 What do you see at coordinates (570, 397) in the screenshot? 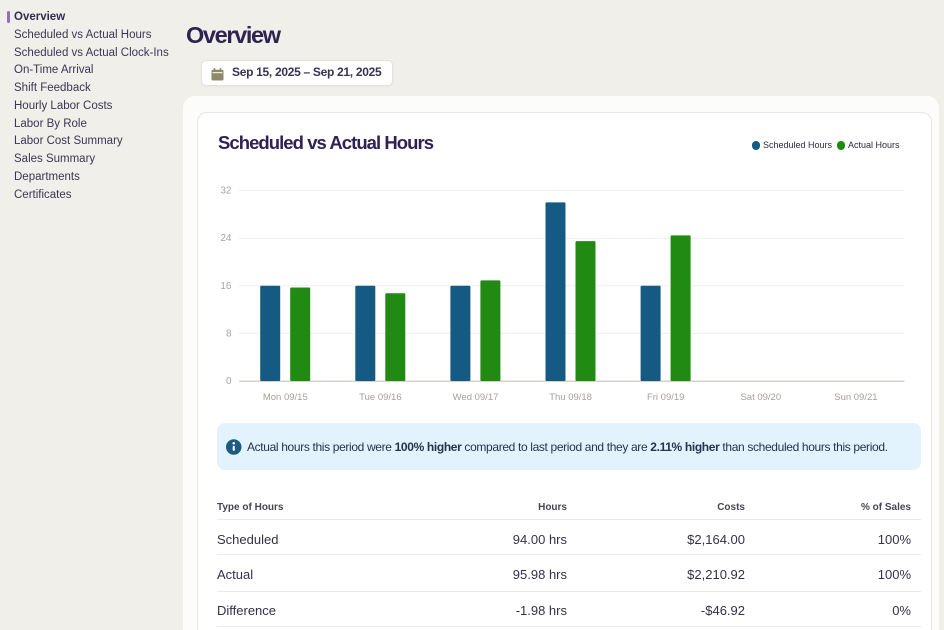
I see `svg-text: Thu 09/18` at bounding box center [570, 397].